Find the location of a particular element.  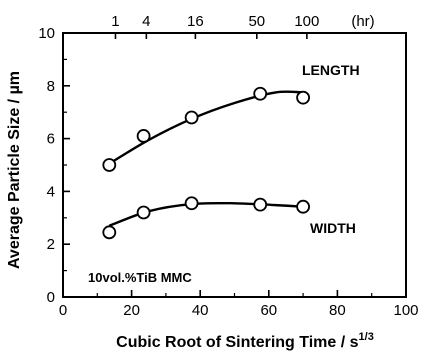

x-tick-label: 40 is located at coordinates (200, 310).